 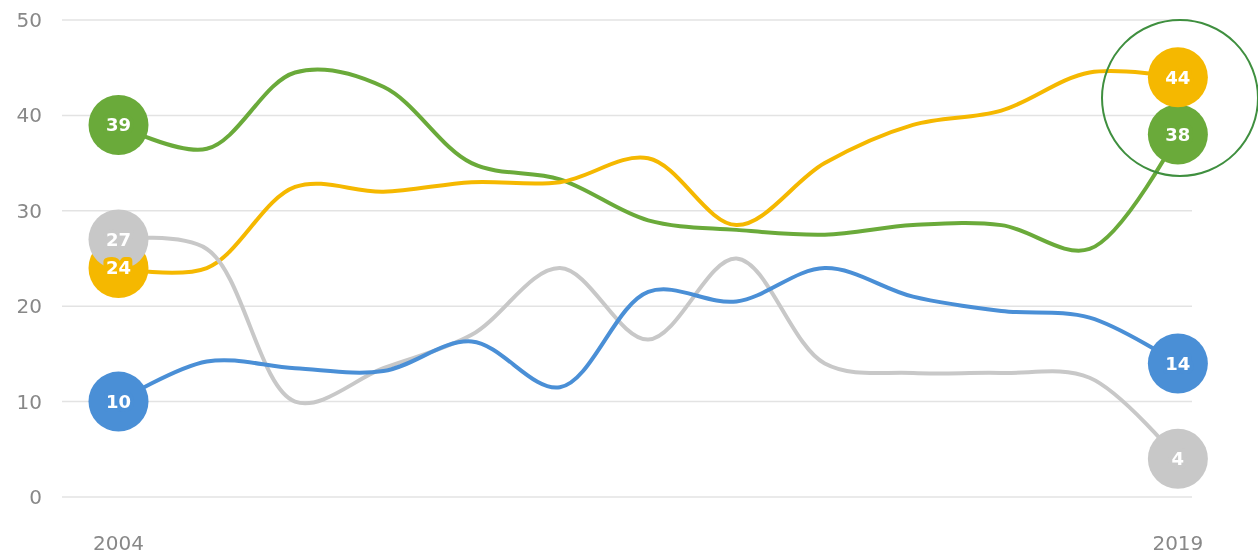 I want to click on data-label: 38, so click(x=1178, y=134).